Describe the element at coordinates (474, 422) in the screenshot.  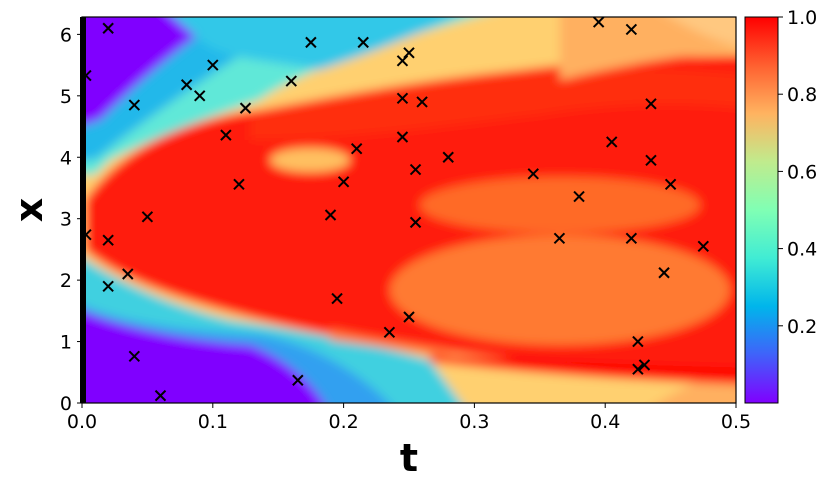
I see `x-tick-label: 0.3` at that location.